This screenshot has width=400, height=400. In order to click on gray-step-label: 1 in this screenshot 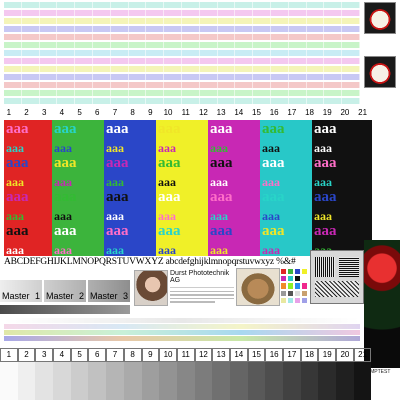, I will do `click(9, 355)`.